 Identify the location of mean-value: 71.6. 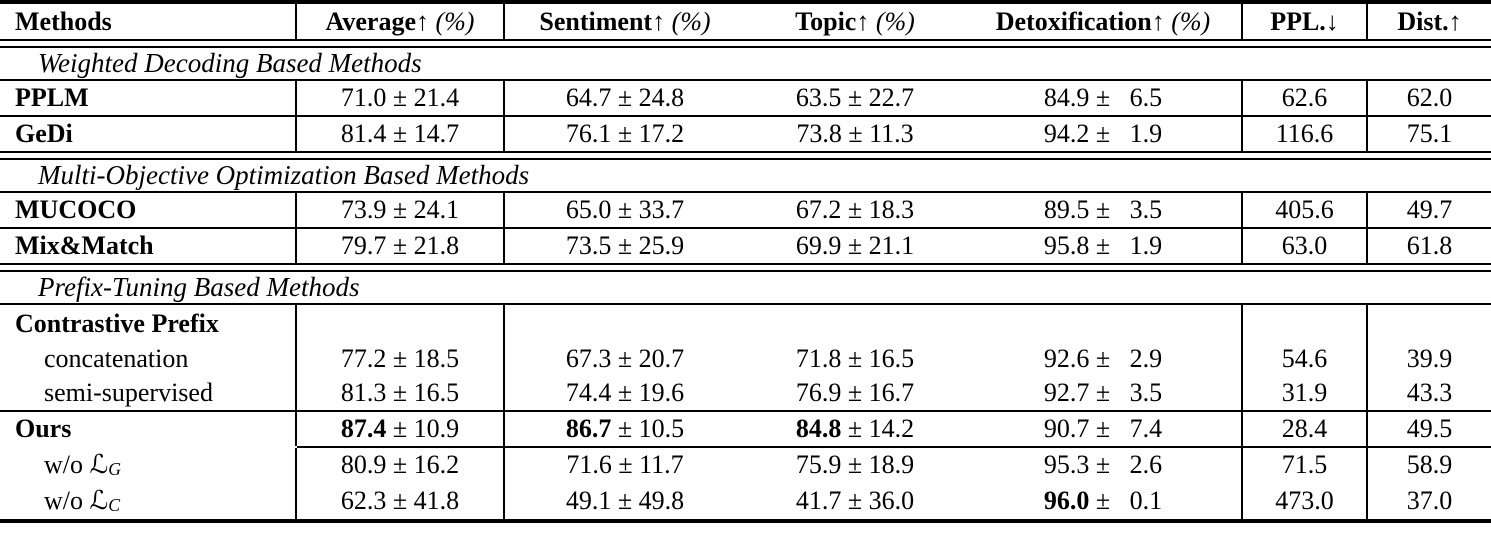
(589, 464).